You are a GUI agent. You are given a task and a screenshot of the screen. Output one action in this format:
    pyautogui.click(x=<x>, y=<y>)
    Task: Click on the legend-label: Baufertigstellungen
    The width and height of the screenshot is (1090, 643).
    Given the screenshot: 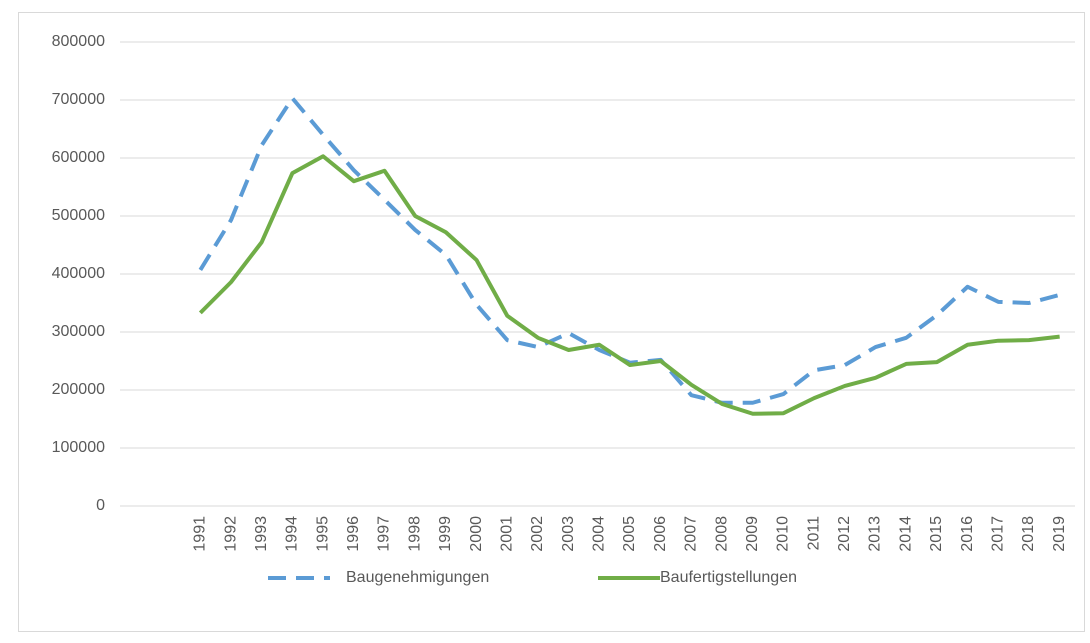 What is the action you would take?
    pyautogui.click(x=728, y=577)
    